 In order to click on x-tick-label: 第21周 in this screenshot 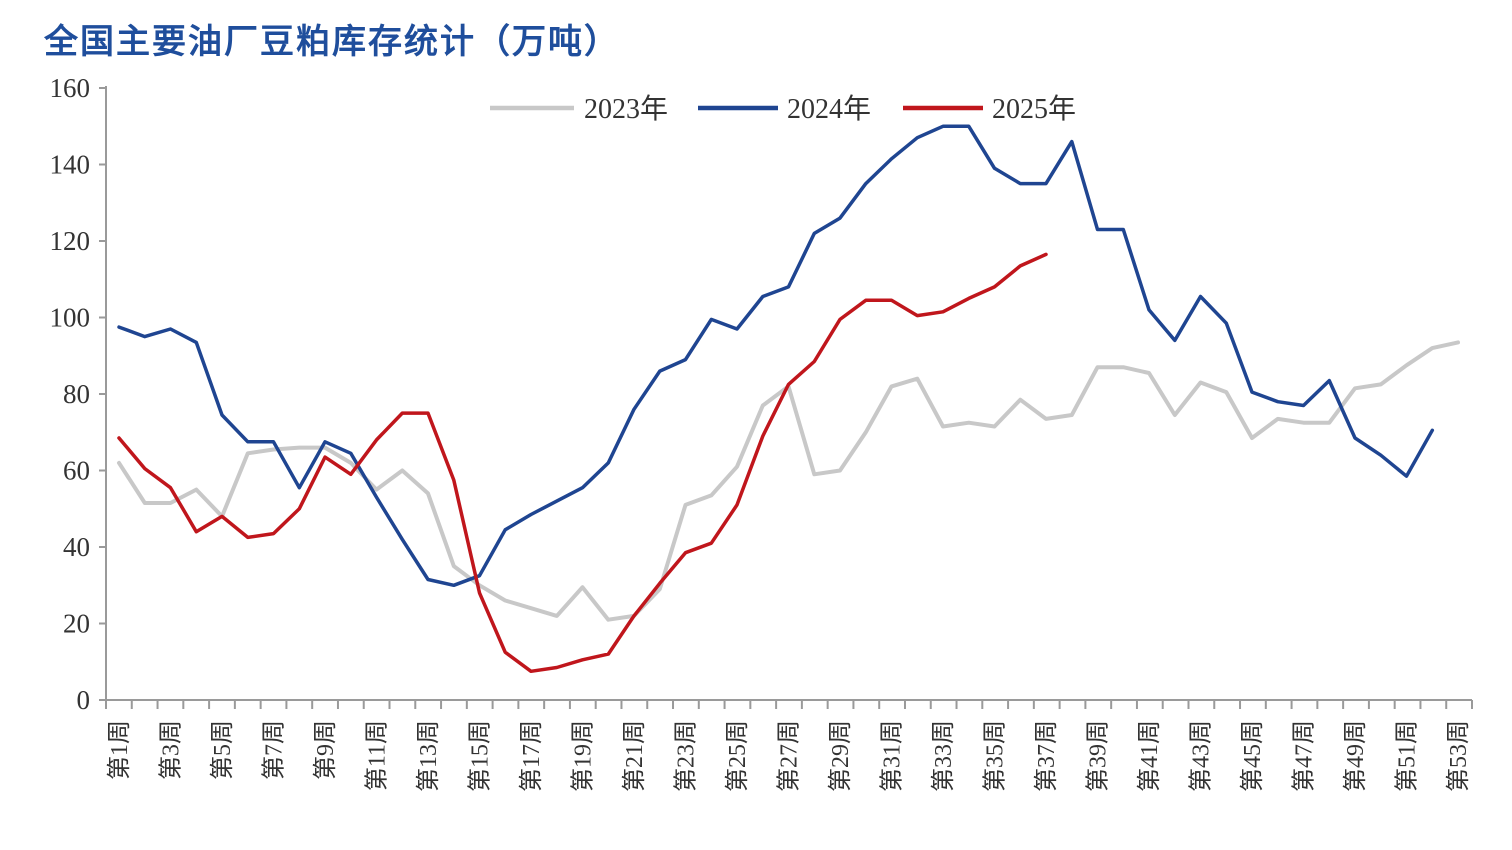, I will do `click(634, 756)`.